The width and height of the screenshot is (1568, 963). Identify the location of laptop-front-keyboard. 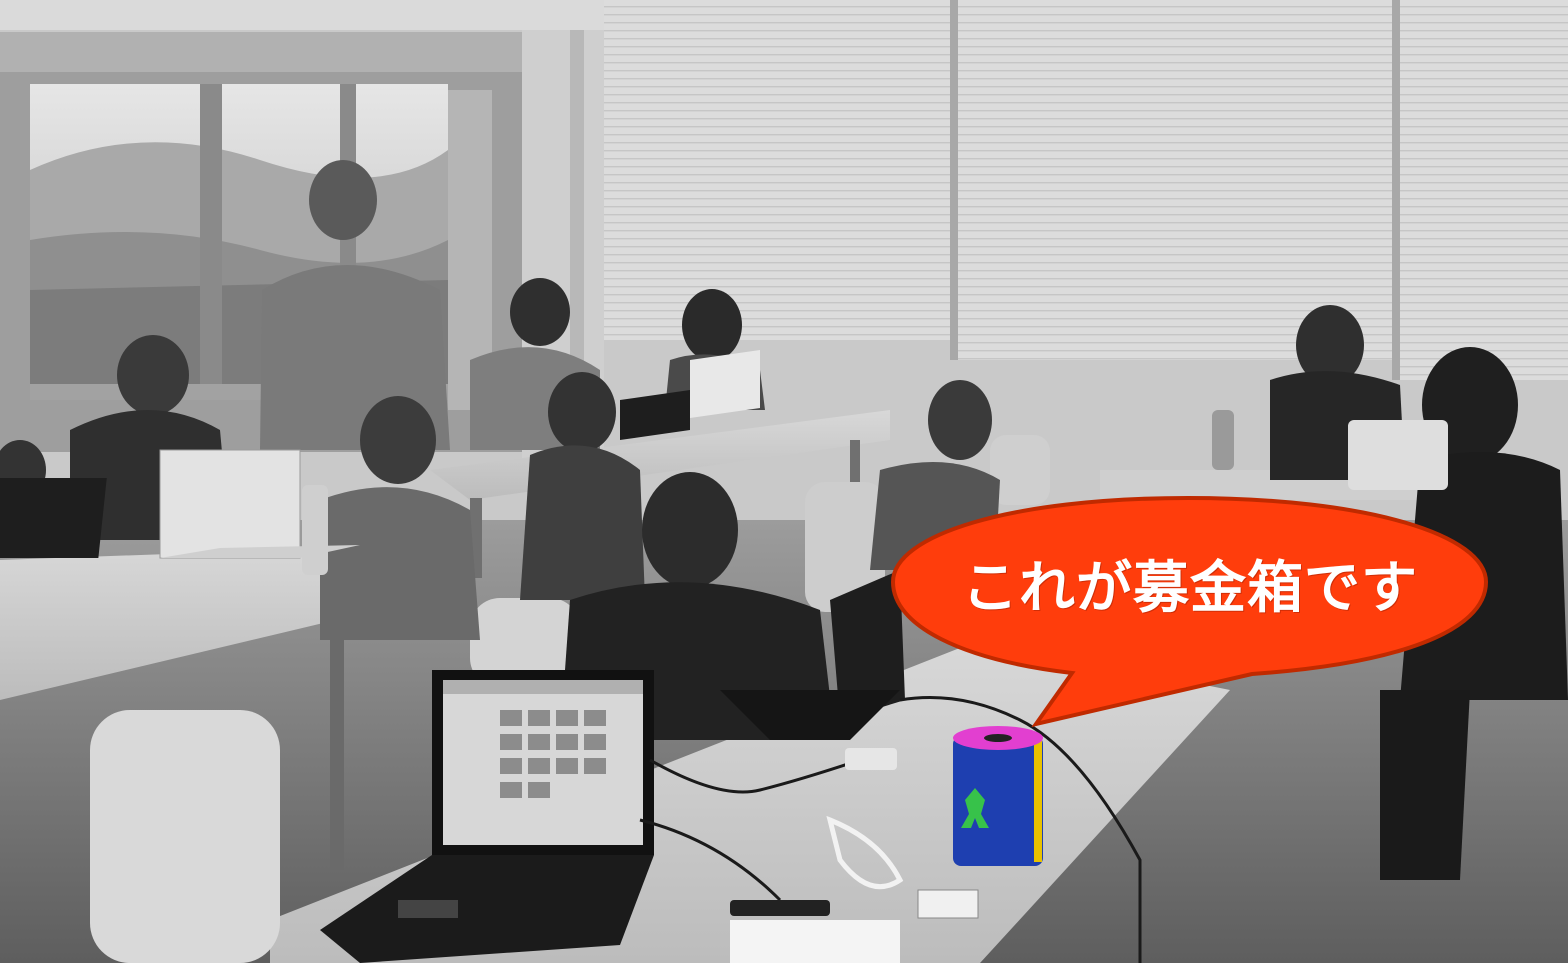
(487, 909).